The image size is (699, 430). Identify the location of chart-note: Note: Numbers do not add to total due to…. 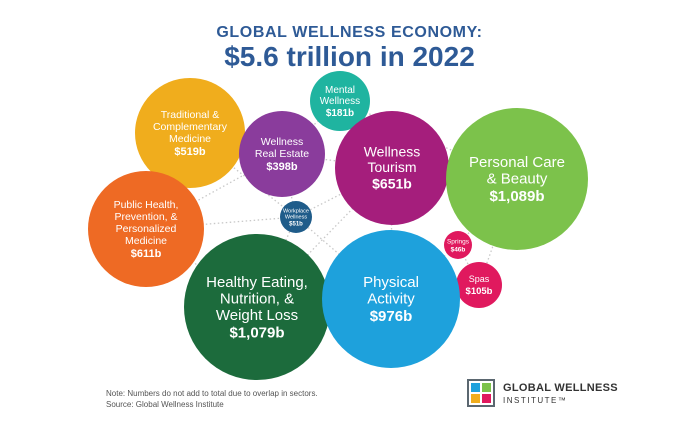
(212, 393).